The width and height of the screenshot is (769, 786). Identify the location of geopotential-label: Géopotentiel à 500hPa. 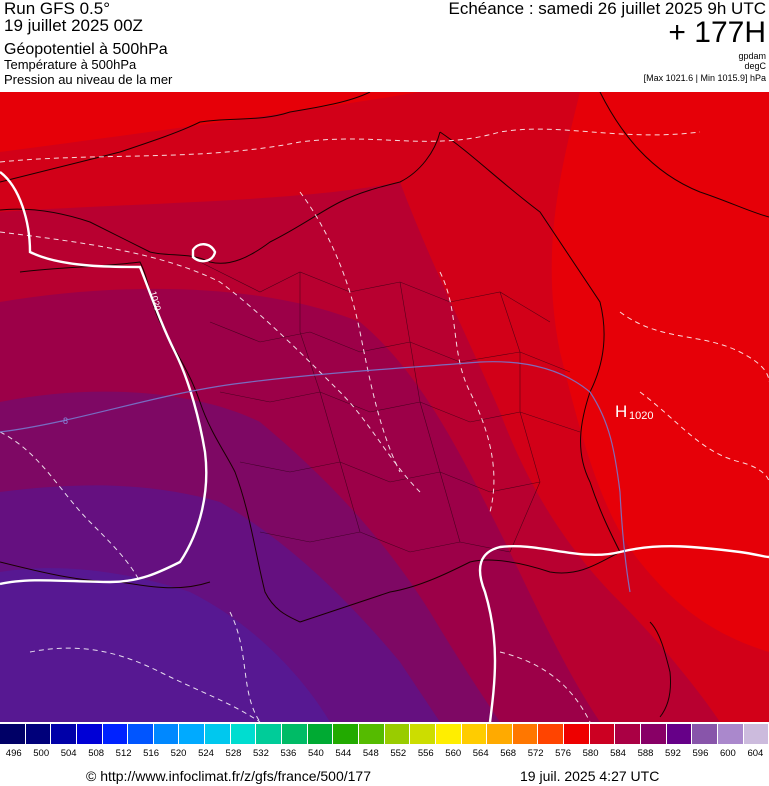
(86, 49).